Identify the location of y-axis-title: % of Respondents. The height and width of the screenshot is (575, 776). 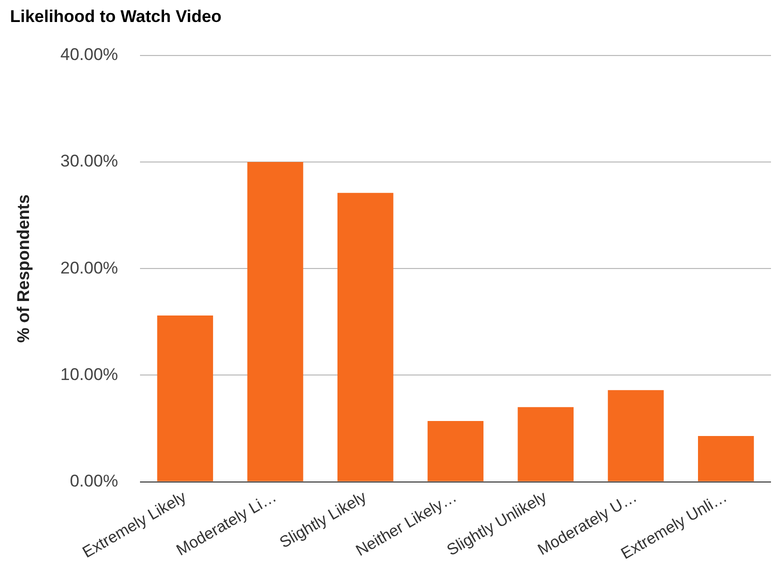
(23, 268).